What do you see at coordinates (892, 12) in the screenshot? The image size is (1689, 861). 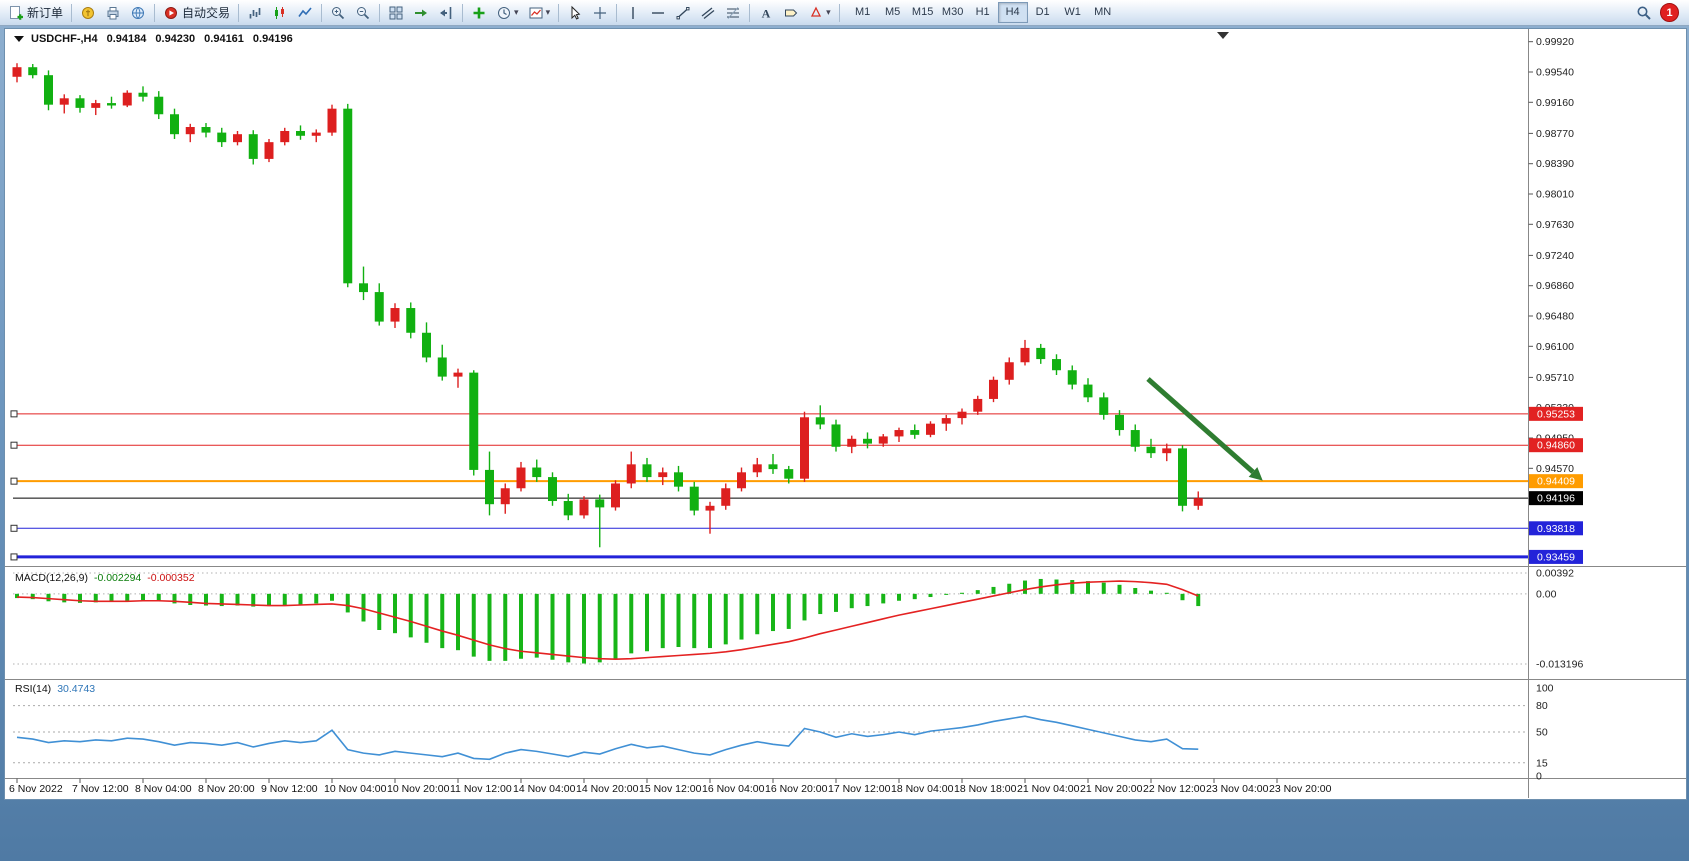 I see `timeframe-M5: M5` at bounding box center [892, 12].